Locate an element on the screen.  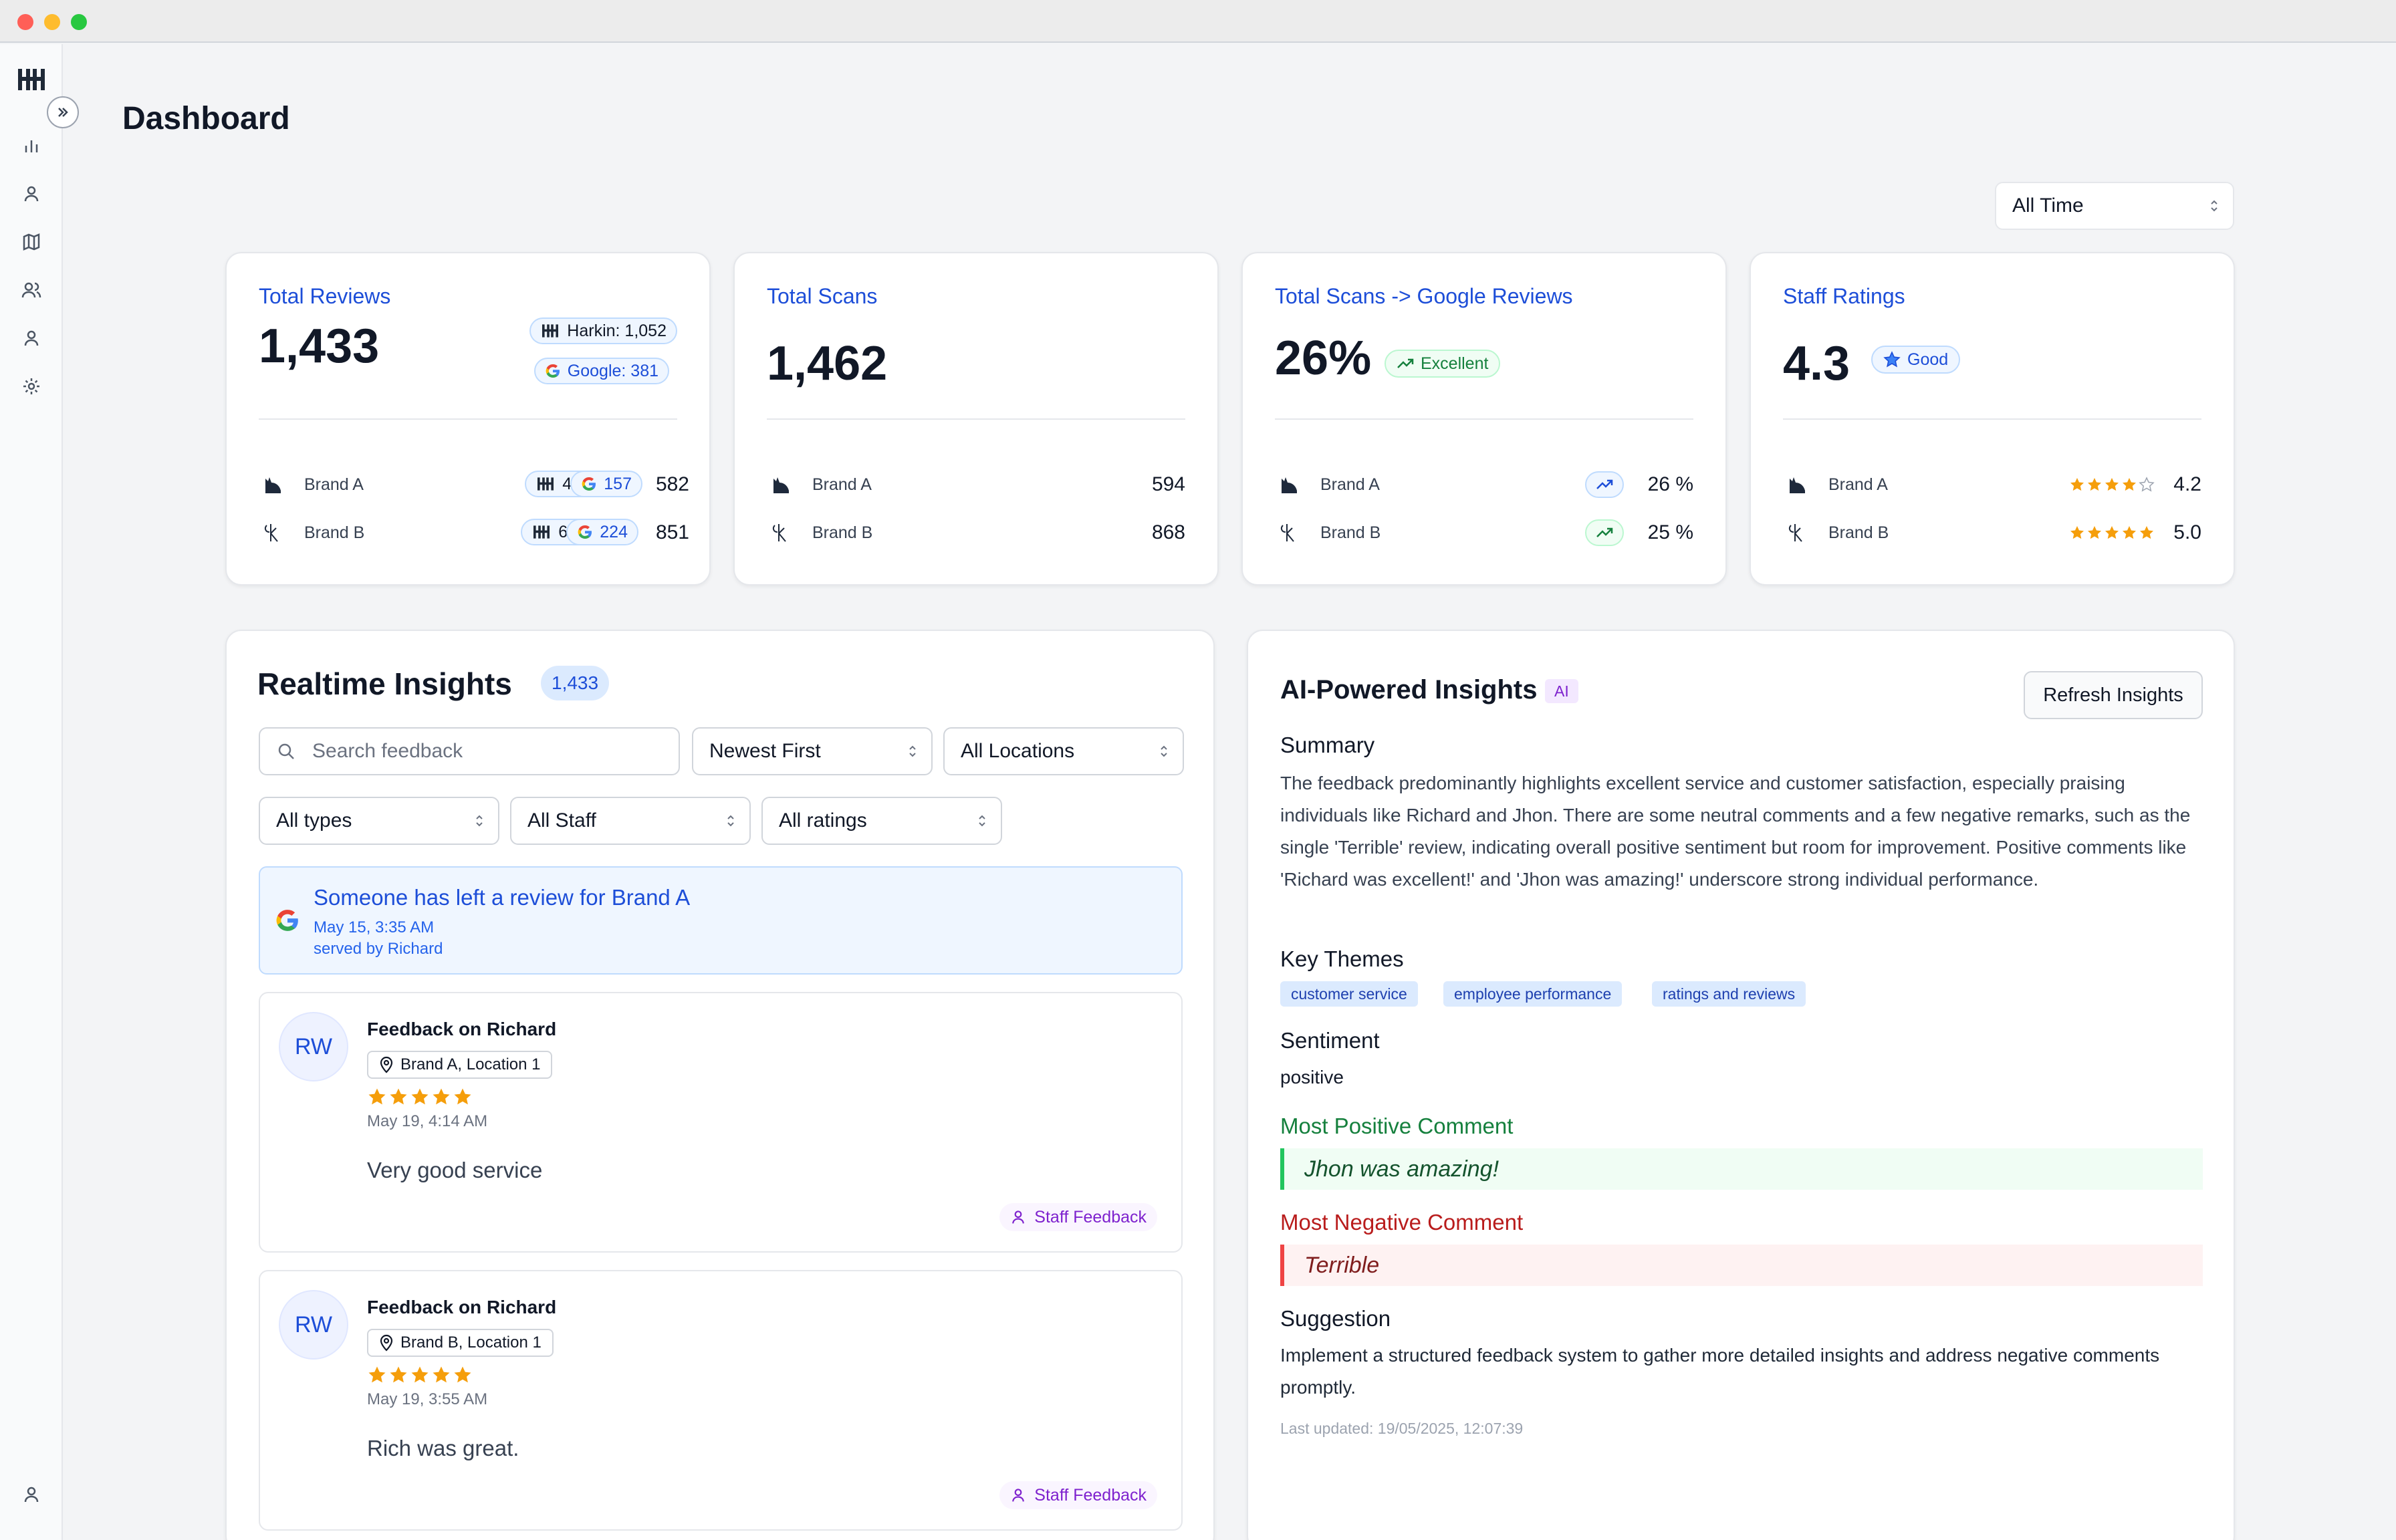
feedback-text: Rich was great. is located at coordinates (443, 1448).